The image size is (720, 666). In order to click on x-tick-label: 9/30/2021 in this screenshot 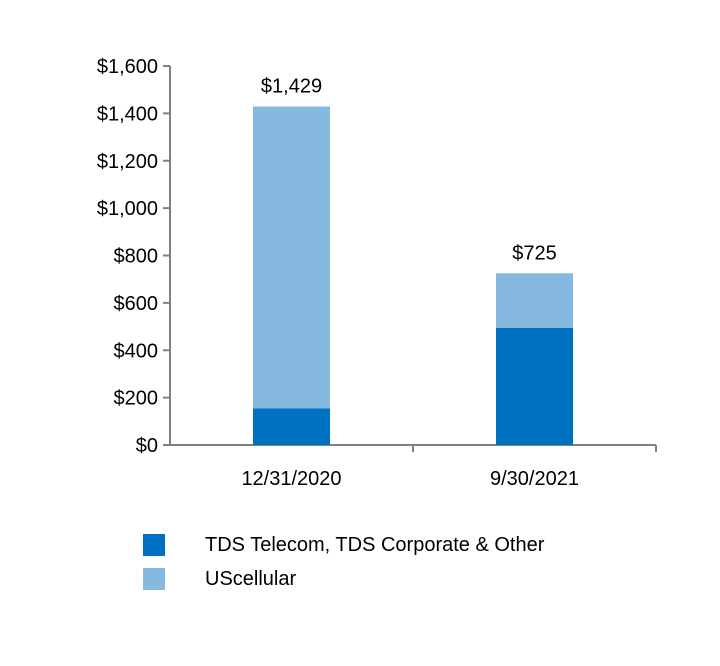, I will do `click(534, 479)`.